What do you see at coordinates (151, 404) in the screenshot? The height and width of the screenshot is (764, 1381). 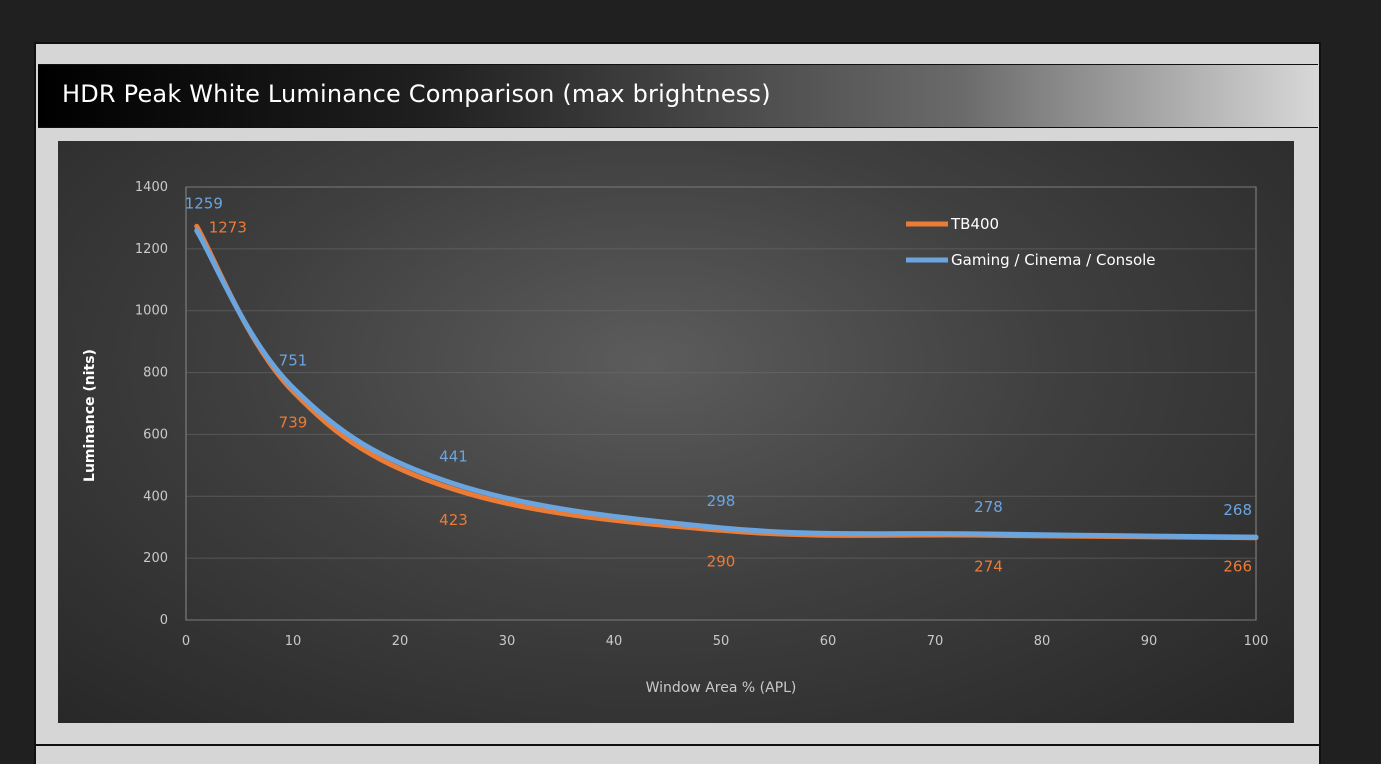 I see `y-tick-labels: 0 200 400 600 800 1000 1200 1400` at bounding box center [151, 404].